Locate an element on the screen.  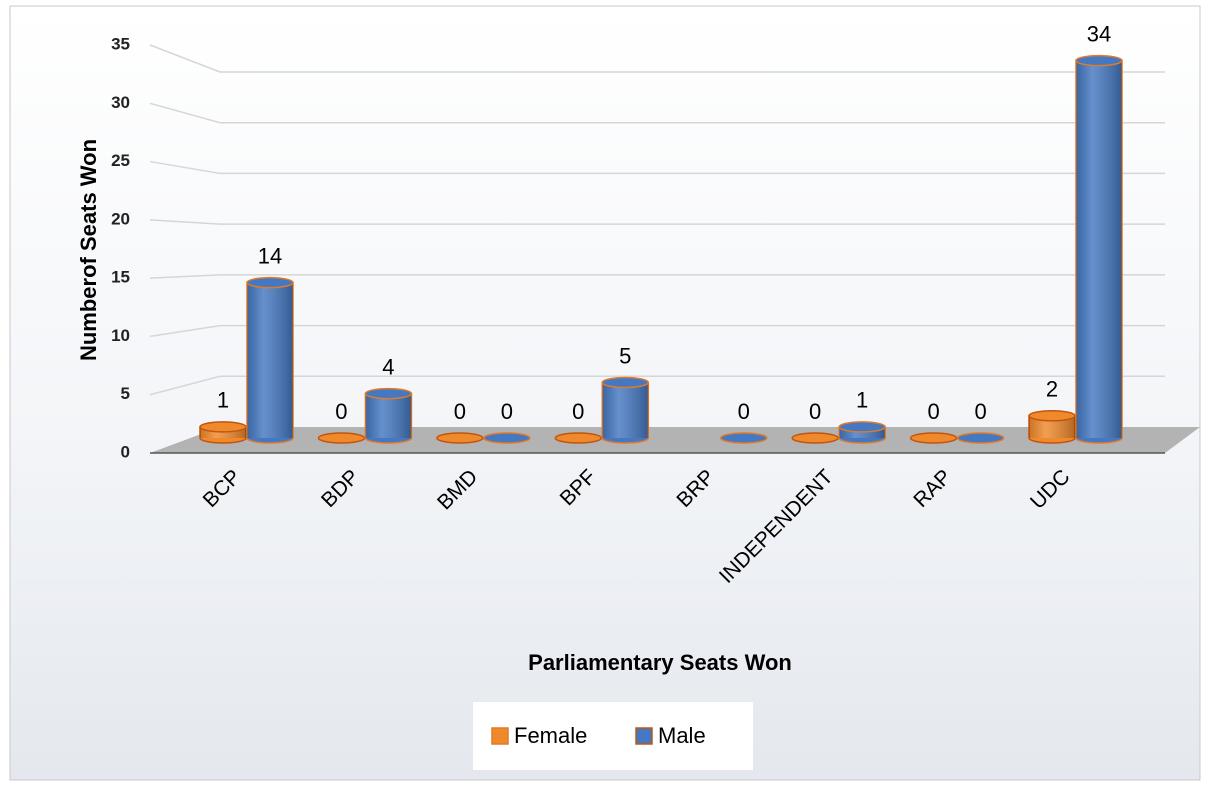
y-tick-label: 10 is located at coordinates (120, 335).